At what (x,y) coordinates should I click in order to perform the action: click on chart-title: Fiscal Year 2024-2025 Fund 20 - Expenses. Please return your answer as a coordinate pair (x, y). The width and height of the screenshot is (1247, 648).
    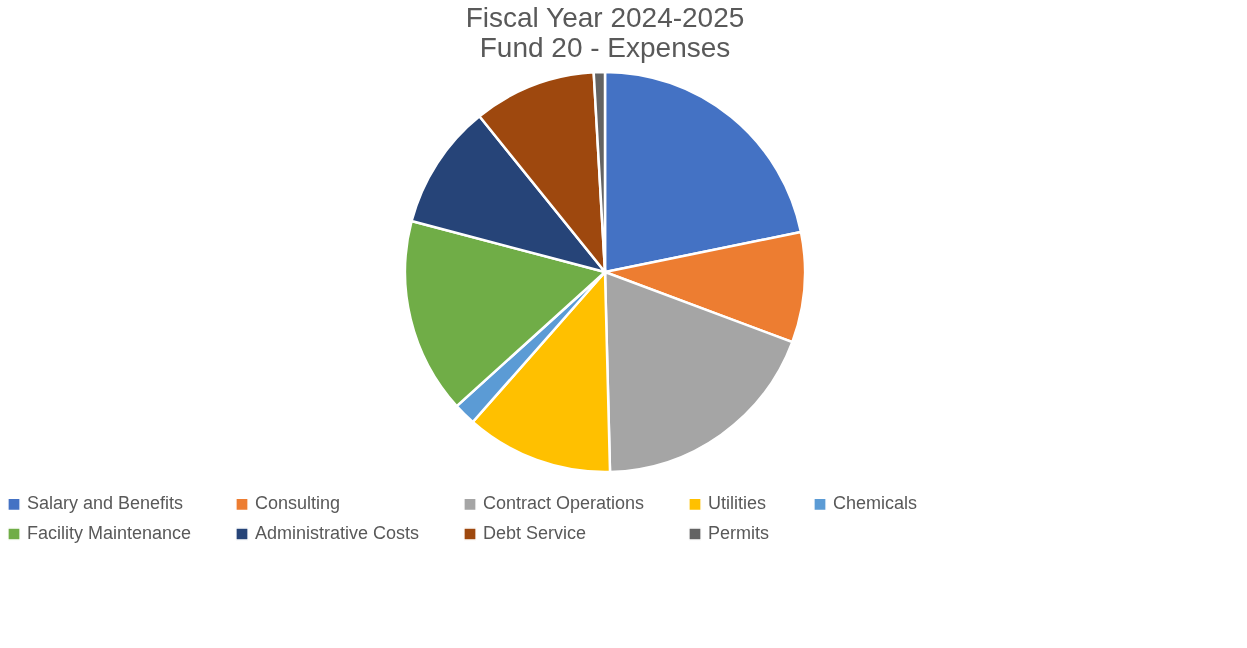
    Looking at the image, I should click on (605, 32).